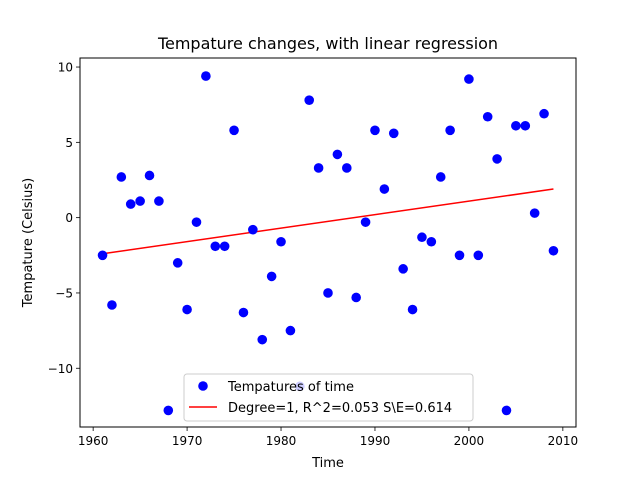  Describe the element at coordinates (65, 68) in the screenshot. I see `y-tick-label: 10` at that location.